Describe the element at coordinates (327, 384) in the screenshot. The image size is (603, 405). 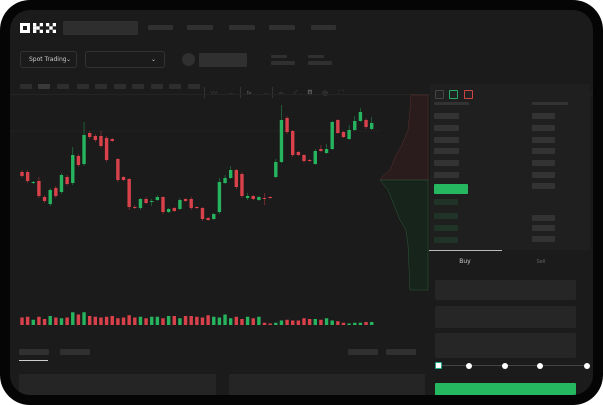
I see `assets-panel` at that location.